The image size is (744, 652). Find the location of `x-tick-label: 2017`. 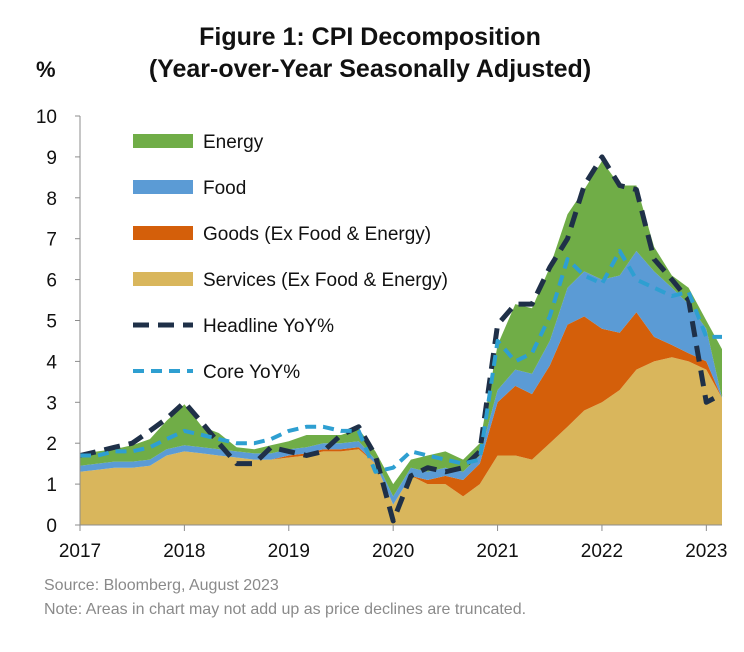

x-tick-label: 2017 is located at coordinates (80, 551).